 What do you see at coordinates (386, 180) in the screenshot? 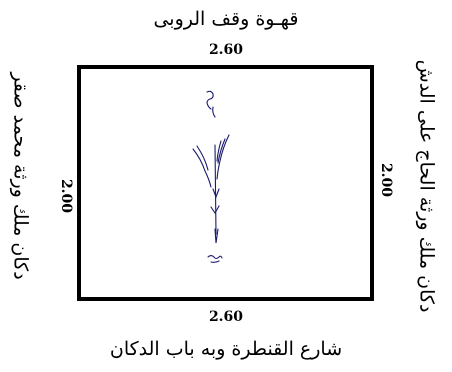
I see `right-dimension-label: 2.00` at bounding box center [386, 180].